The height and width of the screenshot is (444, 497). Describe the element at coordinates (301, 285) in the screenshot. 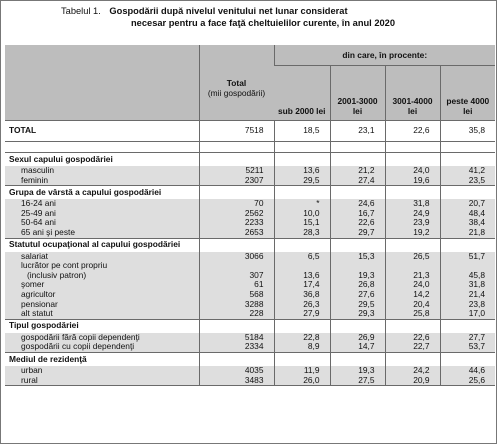

I see `row-pct-1: 17,4` at that location.